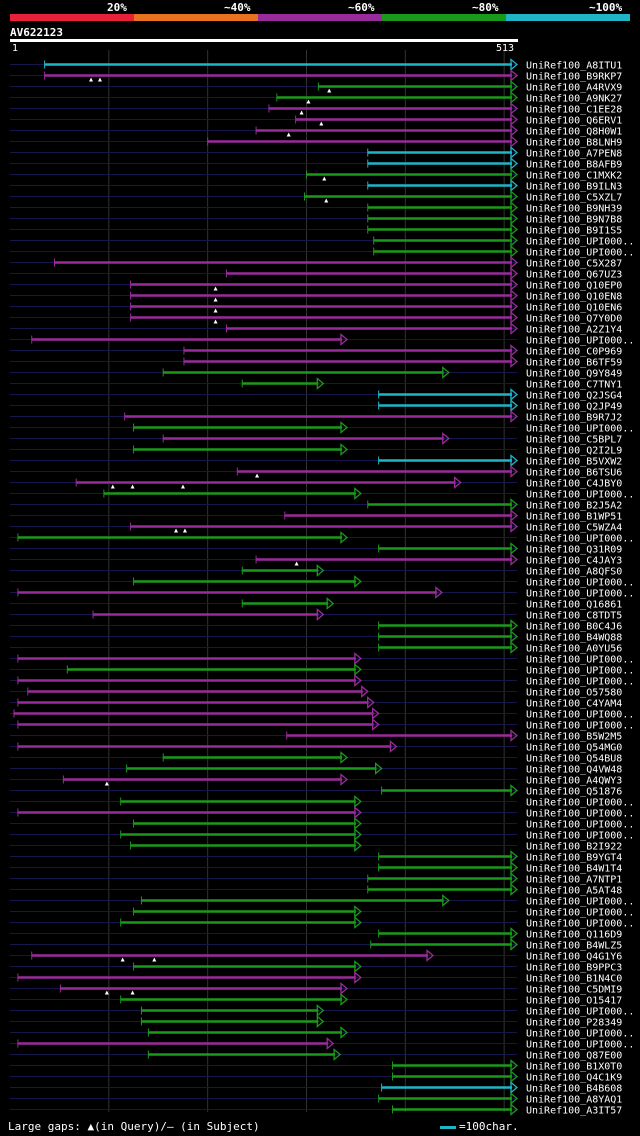 The width and height of the screenshot is (640, 1136). Describe the element at coordinates (574, 473) in the screenshot. I see `hit-label: UniRef100_B6TSU6` at that location.